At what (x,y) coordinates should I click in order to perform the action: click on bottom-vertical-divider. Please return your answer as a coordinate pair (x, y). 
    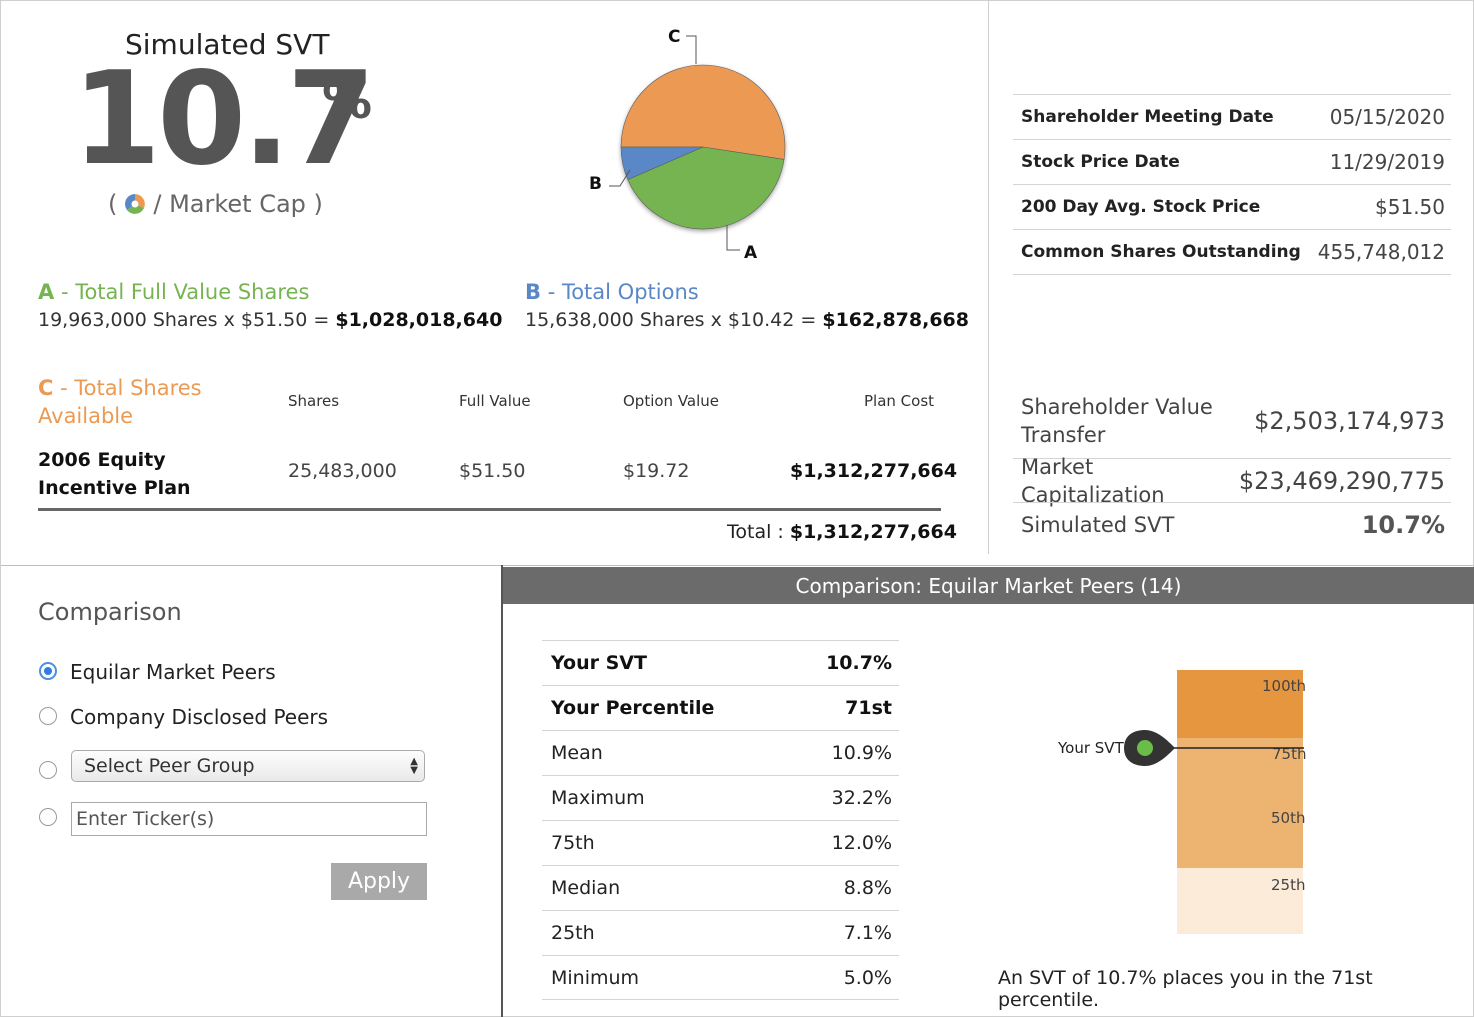
    Looking at the image, I should click on (502, 791).